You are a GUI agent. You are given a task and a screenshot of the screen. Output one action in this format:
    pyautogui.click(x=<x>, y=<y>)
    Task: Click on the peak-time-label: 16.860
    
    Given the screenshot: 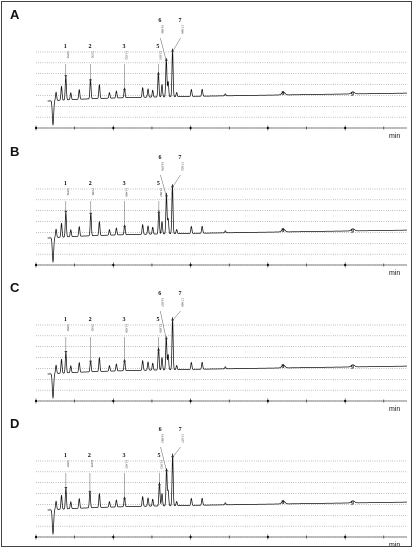 What is the action you would take?
    pyautogui.click(x=162, y=29)
    